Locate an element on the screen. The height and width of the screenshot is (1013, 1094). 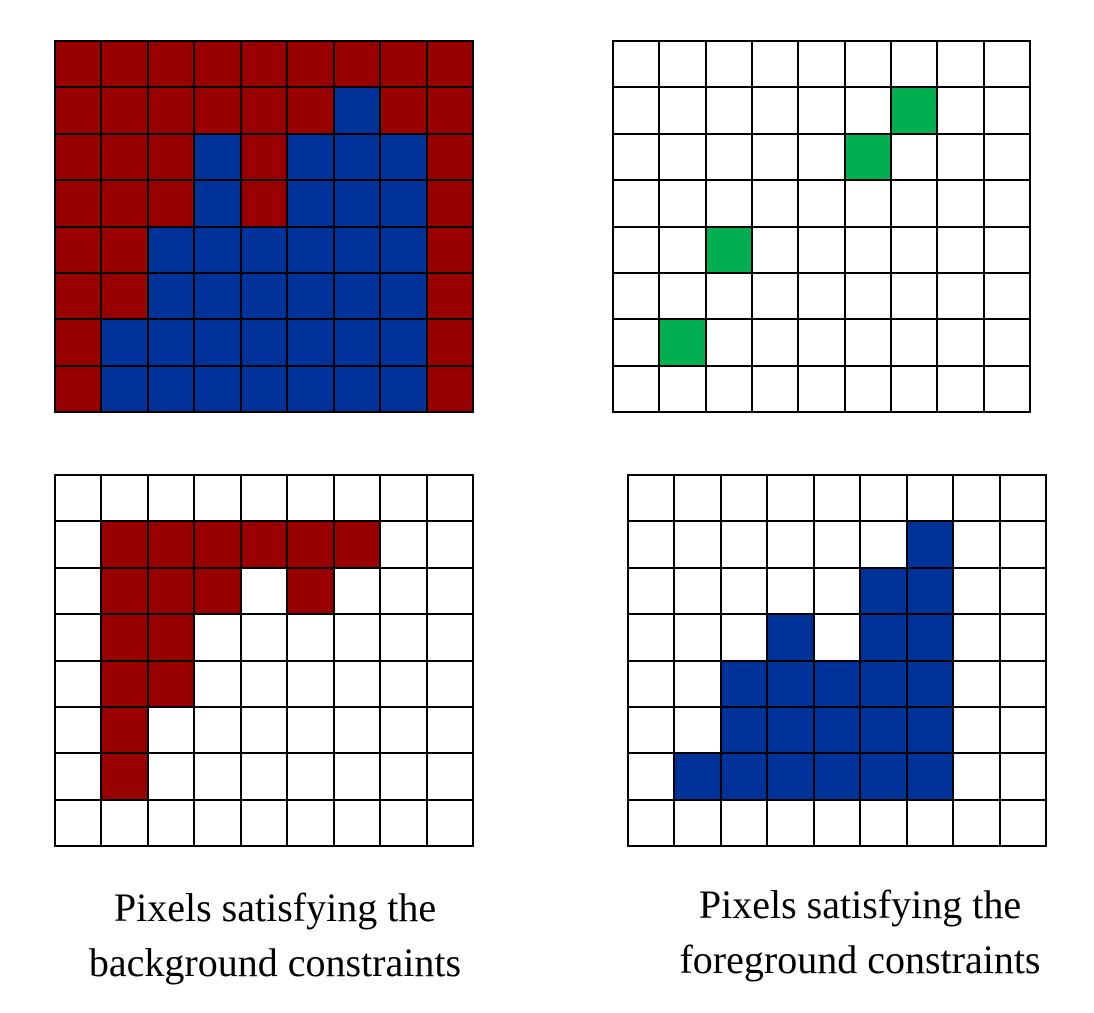
pixel-grid-top-right is located at coordinates (821, 226).